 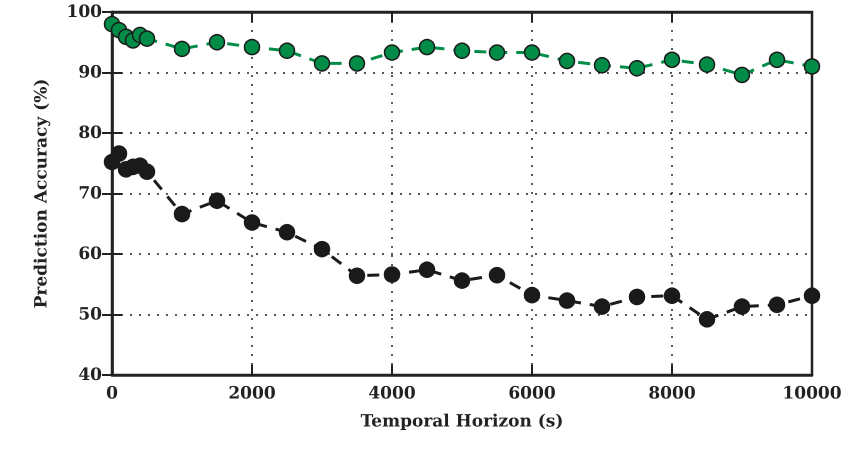 I want to click on y-axis-title: Prediction Accuracy (%), so click(x=42, y=193).